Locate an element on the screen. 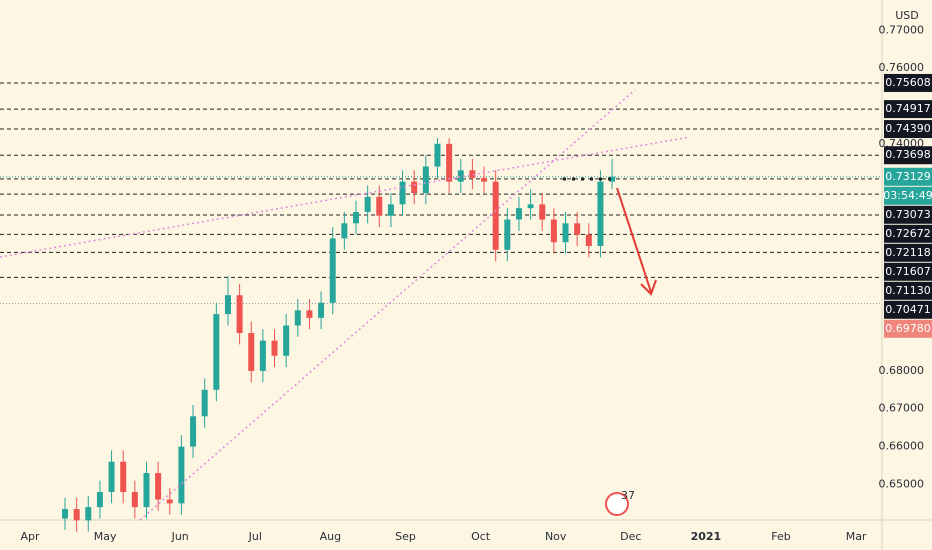 The image size is (932, 550). current-price-label-box is located at coordinates (908, 176).